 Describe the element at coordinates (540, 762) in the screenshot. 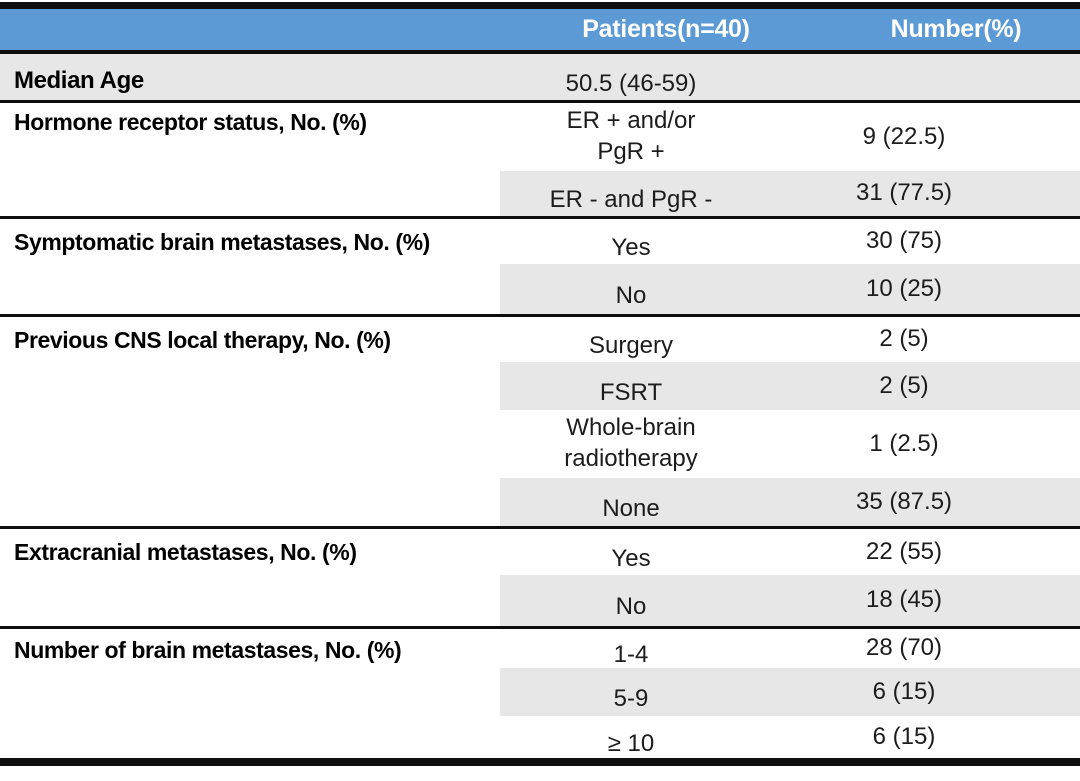

I see `table-bottom-border` at that location.